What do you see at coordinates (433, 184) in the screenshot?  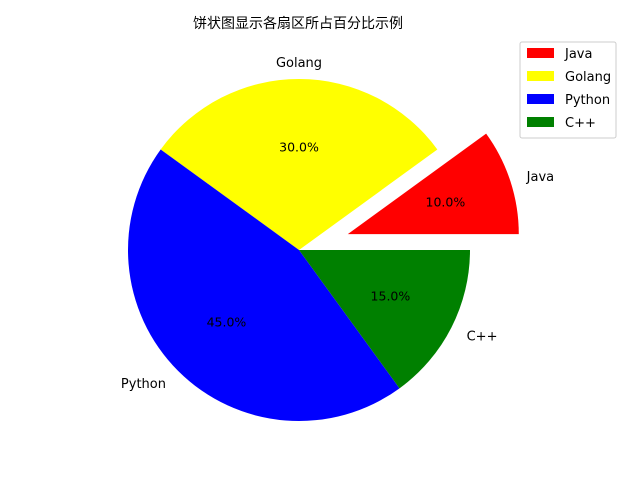 I see `pie-slice-java` at bounding box center [433, 184].